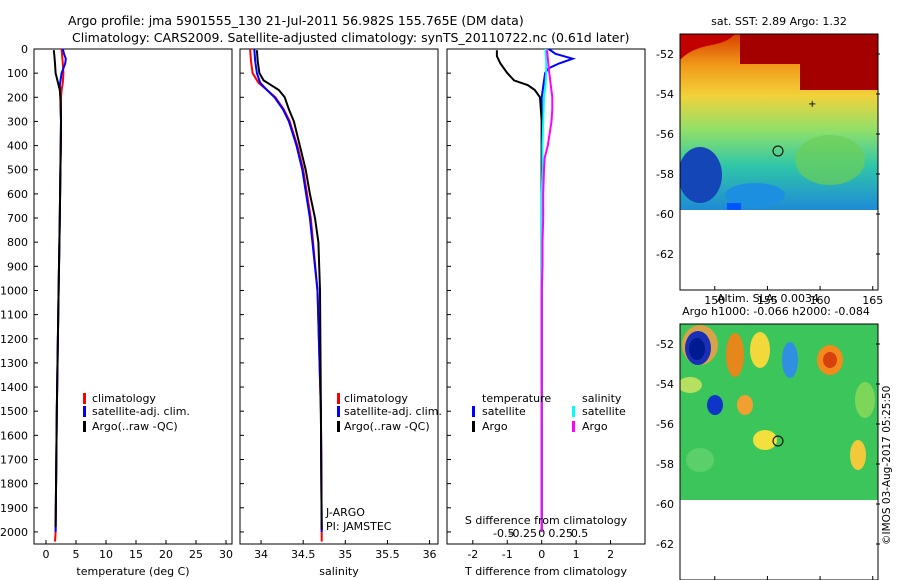 The image size is (900, 580). I want to click on sla-low-eddy-core, so click(697, 349).